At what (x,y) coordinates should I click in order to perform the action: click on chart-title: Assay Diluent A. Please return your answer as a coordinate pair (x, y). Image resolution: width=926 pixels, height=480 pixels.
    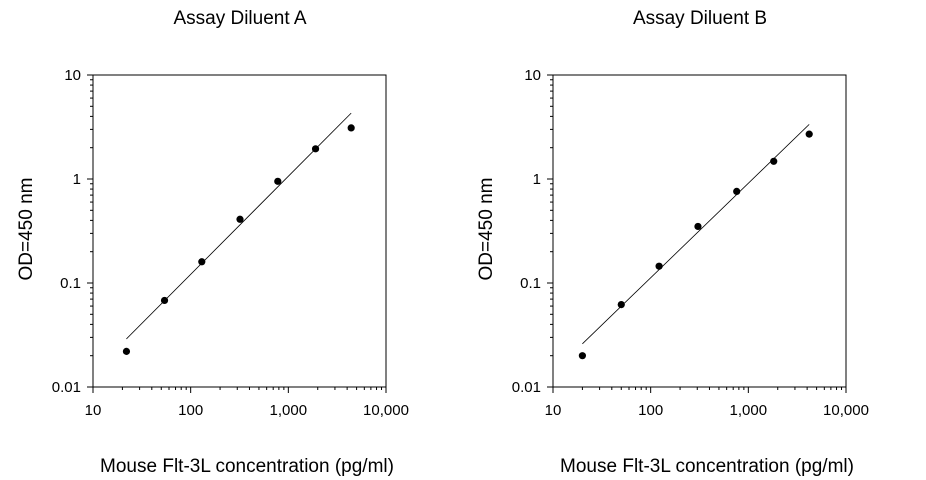
    Looking at the image, I should click on (239, 18).